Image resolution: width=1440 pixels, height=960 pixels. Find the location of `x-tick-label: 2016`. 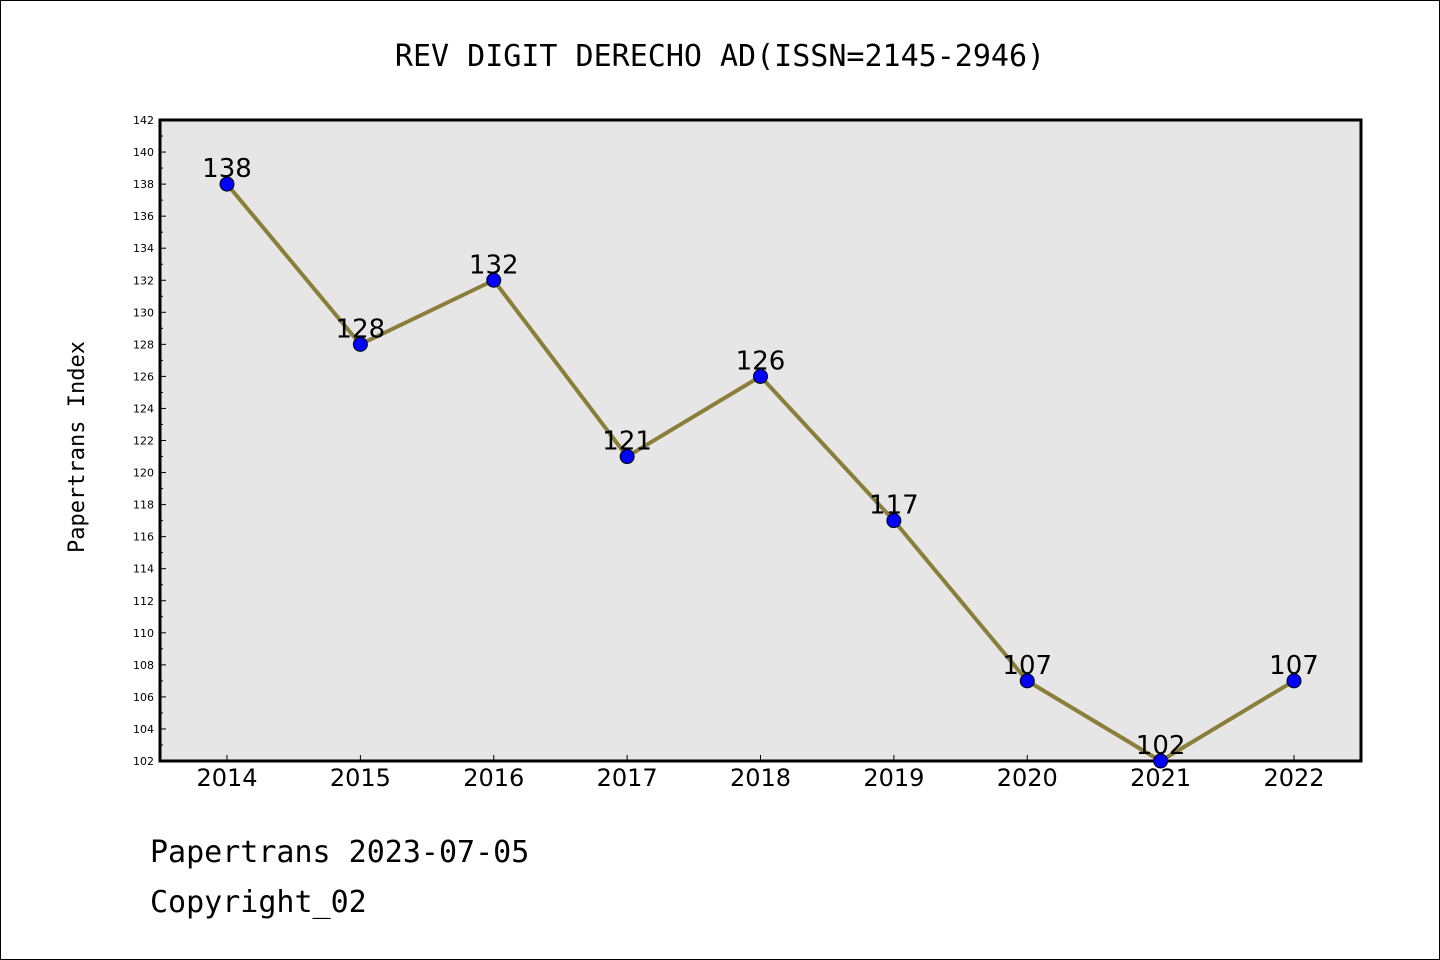

x-tick-label: 2016 is located at coordinates (493, 778).